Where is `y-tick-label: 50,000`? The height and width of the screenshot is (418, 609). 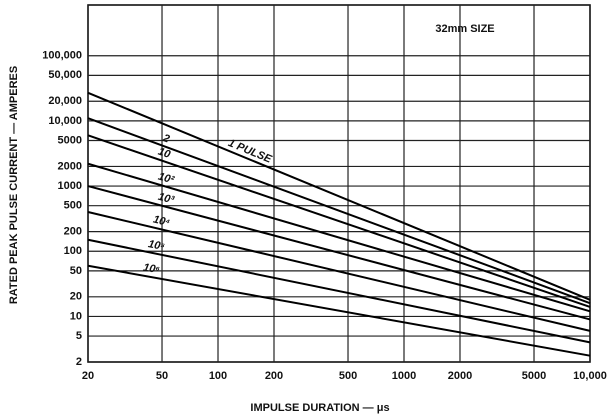
y-tick-label: 50,000 is located at coordinates (65, 75).